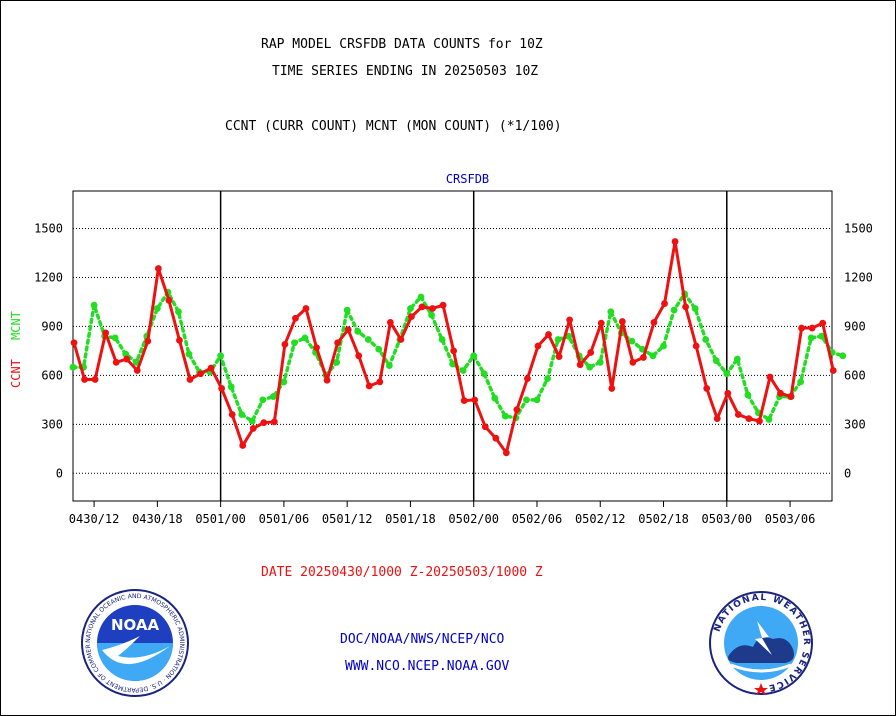 The height and width of the screenshot is (716, 896). What do you see at coordinates (858, 277) in the screenshot?
I see `y-tick-label-right: 1200` at bounding box center [858, 277].